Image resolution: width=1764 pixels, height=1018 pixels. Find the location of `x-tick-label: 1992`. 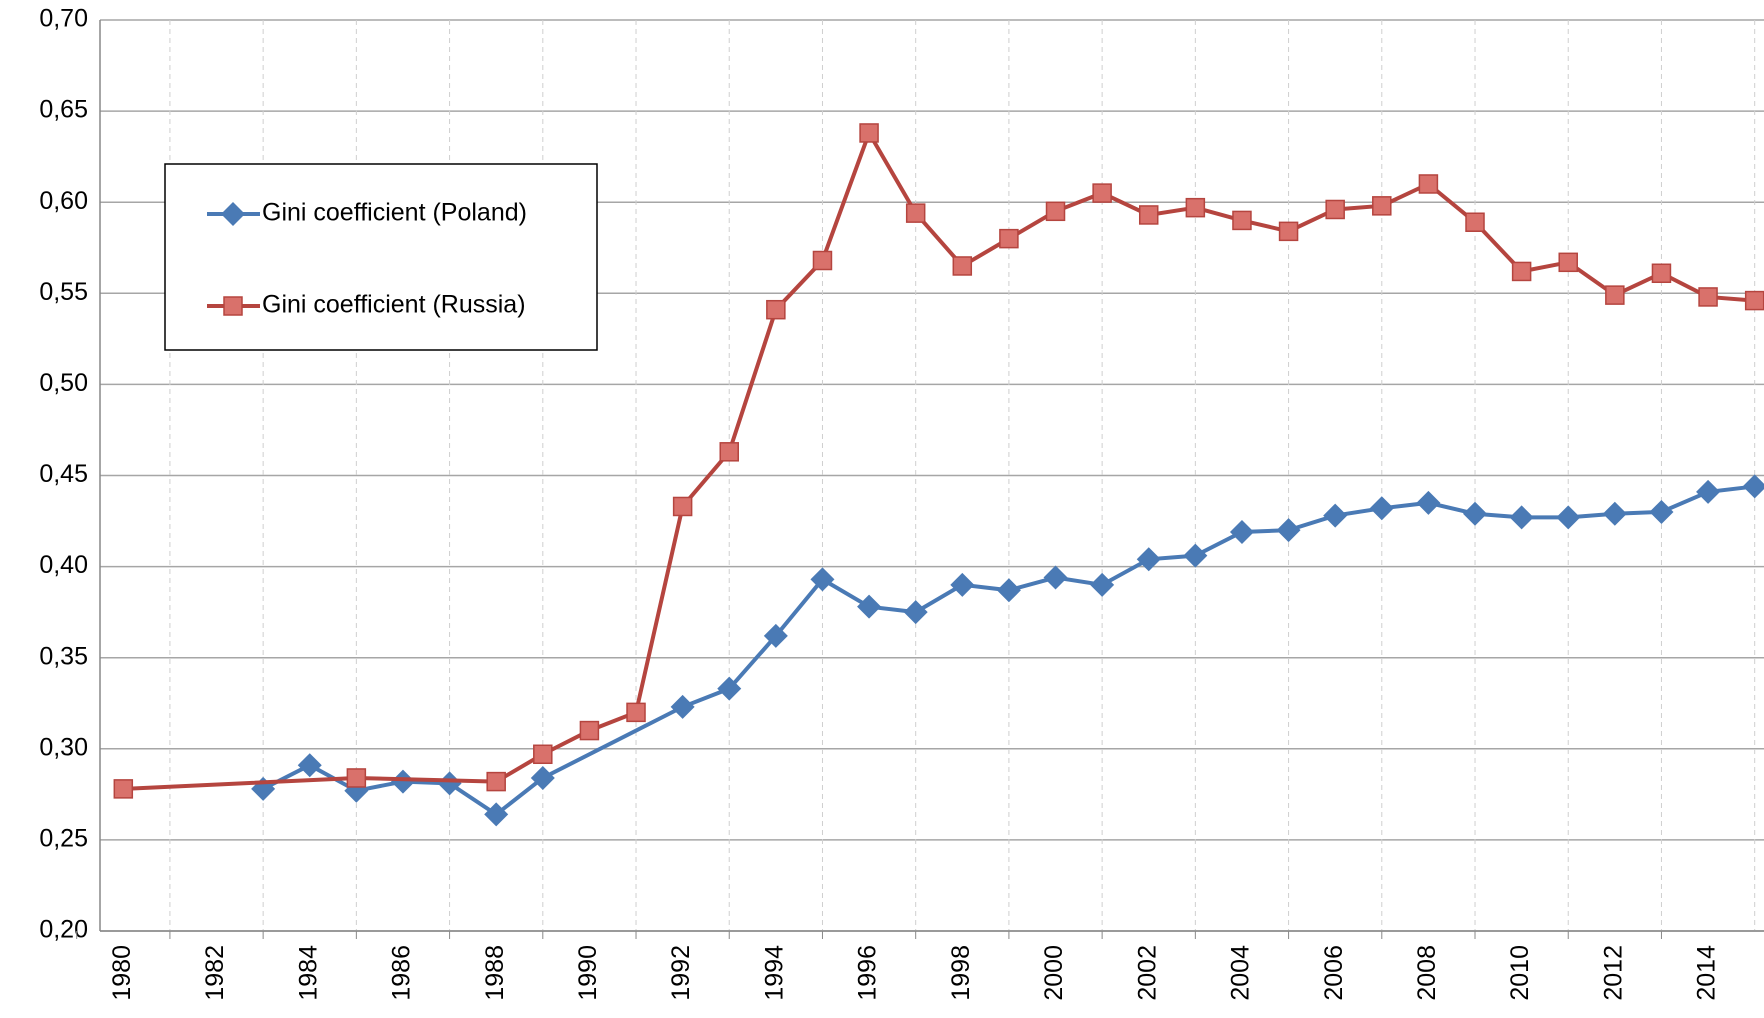

x-tick-label: 1992 is located at coordinates (681, 973).